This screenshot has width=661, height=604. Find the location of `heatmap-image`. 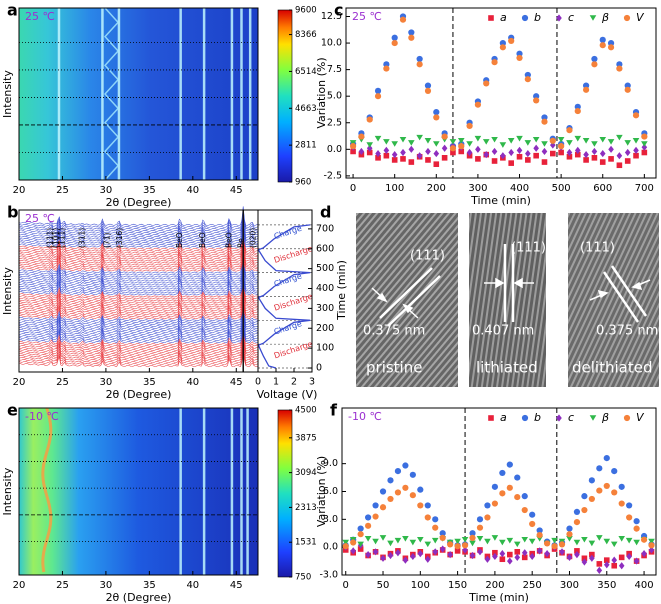

heatmap-image is located at coordinates (138, 491).